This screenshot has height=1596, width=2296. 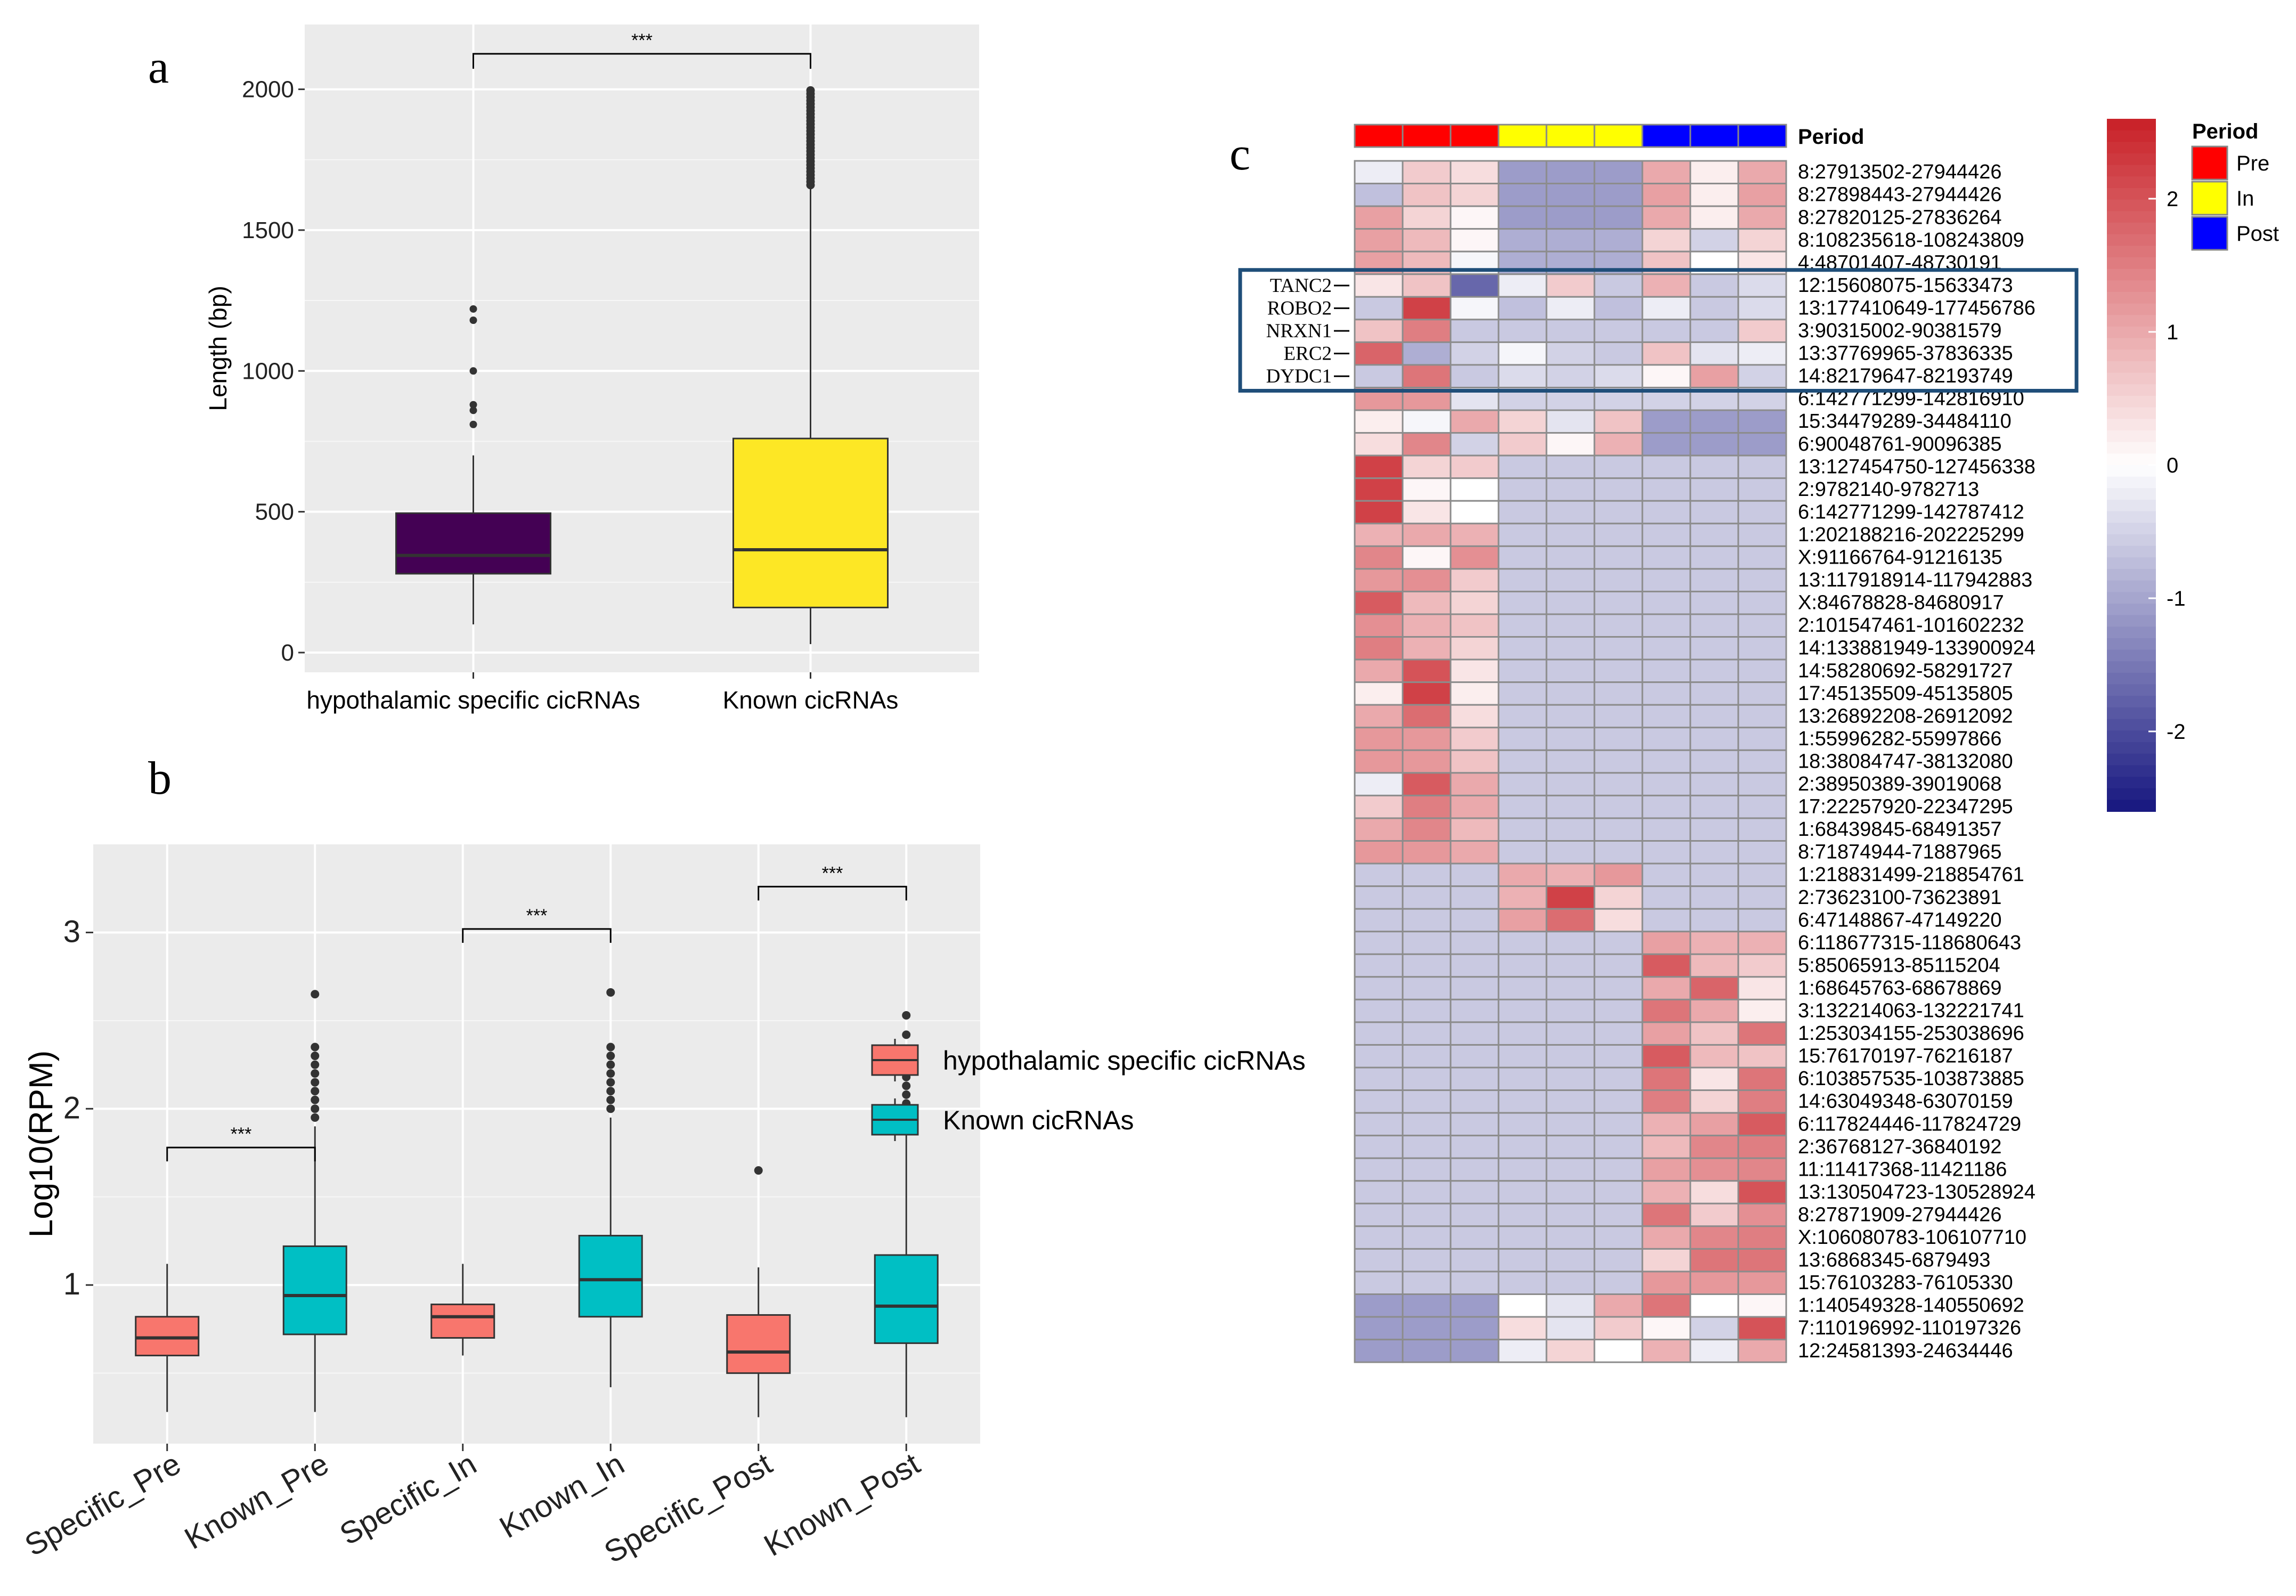 What do you see at coordinates (257, 1501) in the screenshot?
I see `x-category-label: Known_Pre` at bounding box center [257, 1501].